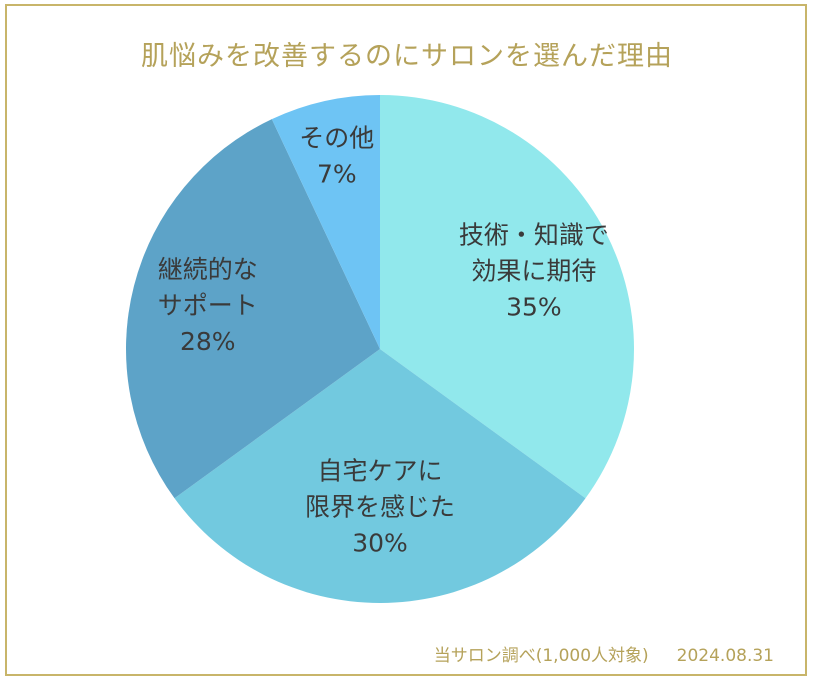 The width and height of the screenshot is (814, 682). What do you see at coordinates (725, 656) in the screenshot?
I see `survey-date: 2024.08.31` at bounding box center [725, 656].